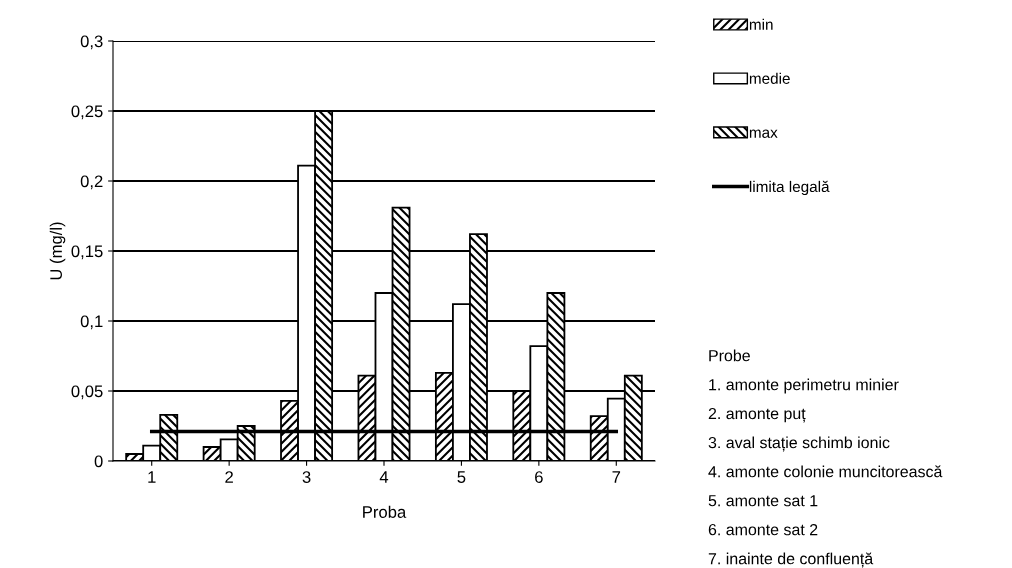 The image size is (1012, 568). I want to click on x-tick-label: 2, so click(229, 477).